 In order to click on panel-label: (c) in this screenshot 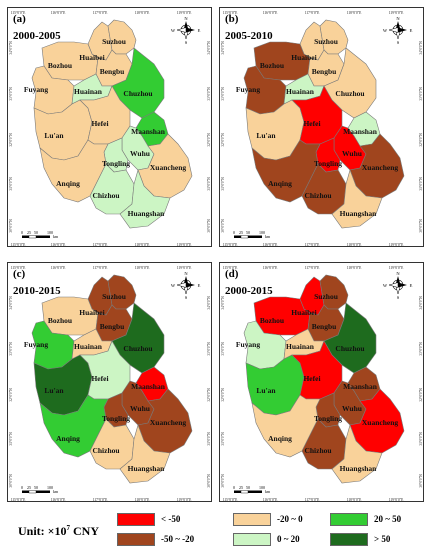, I will do `click(19, 274)`.